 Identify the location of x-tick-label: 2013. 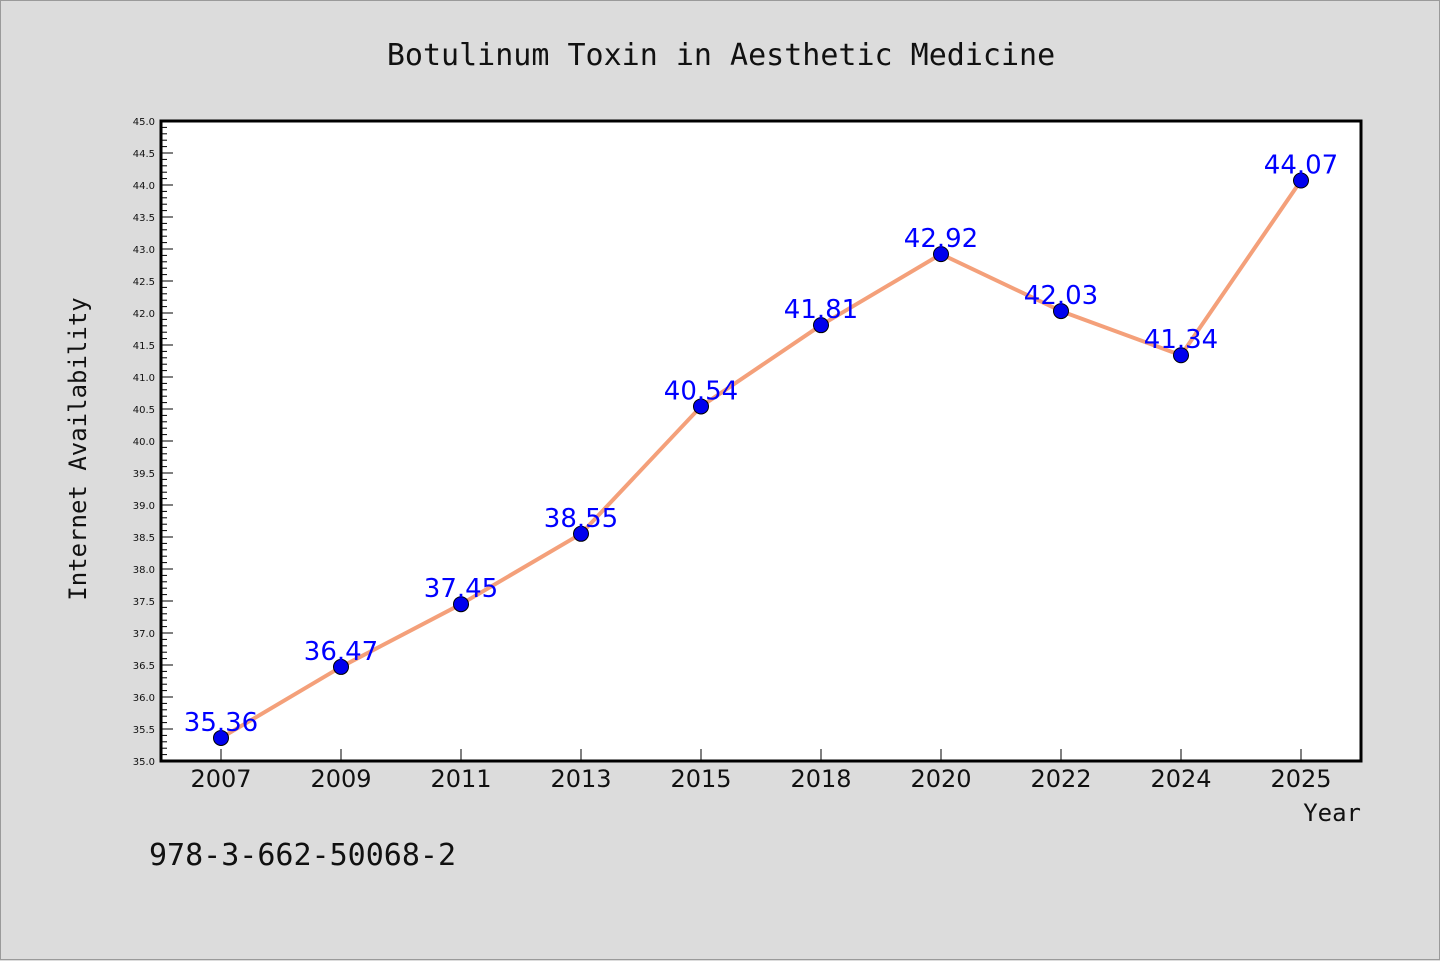
(580, 779).